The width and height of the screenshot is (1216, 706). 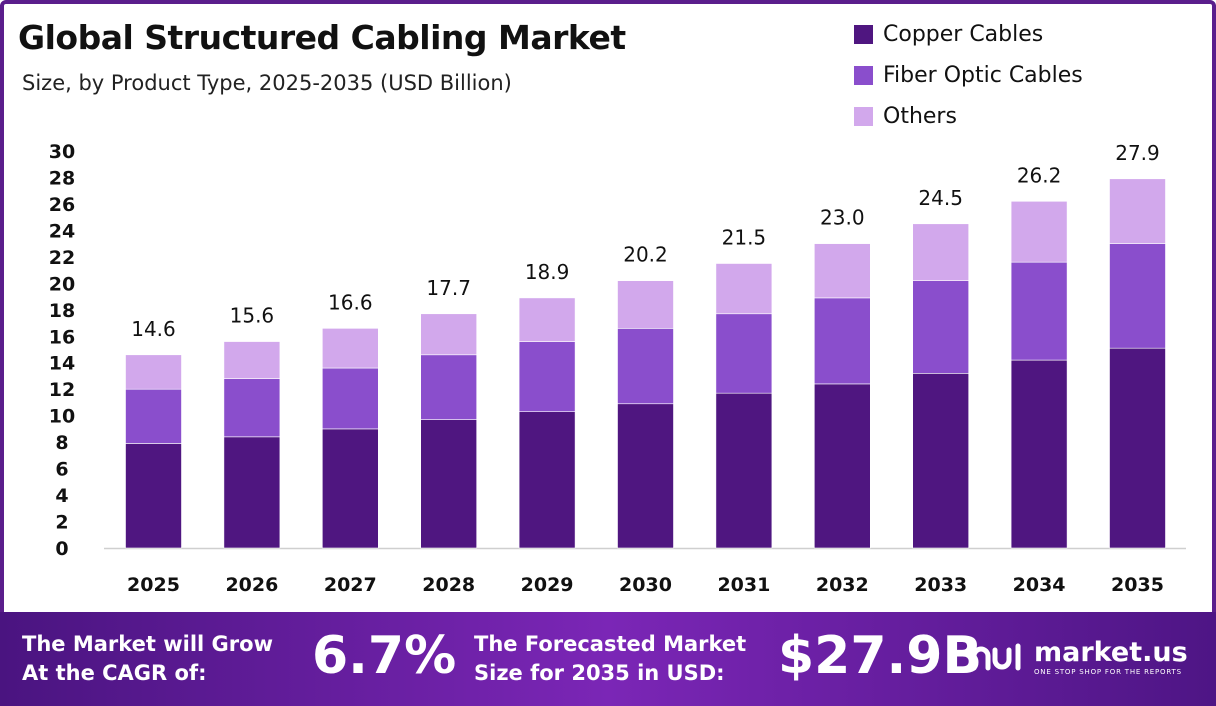 I want to click on x-tick-label: 2034, so click(x=1039, y=585).